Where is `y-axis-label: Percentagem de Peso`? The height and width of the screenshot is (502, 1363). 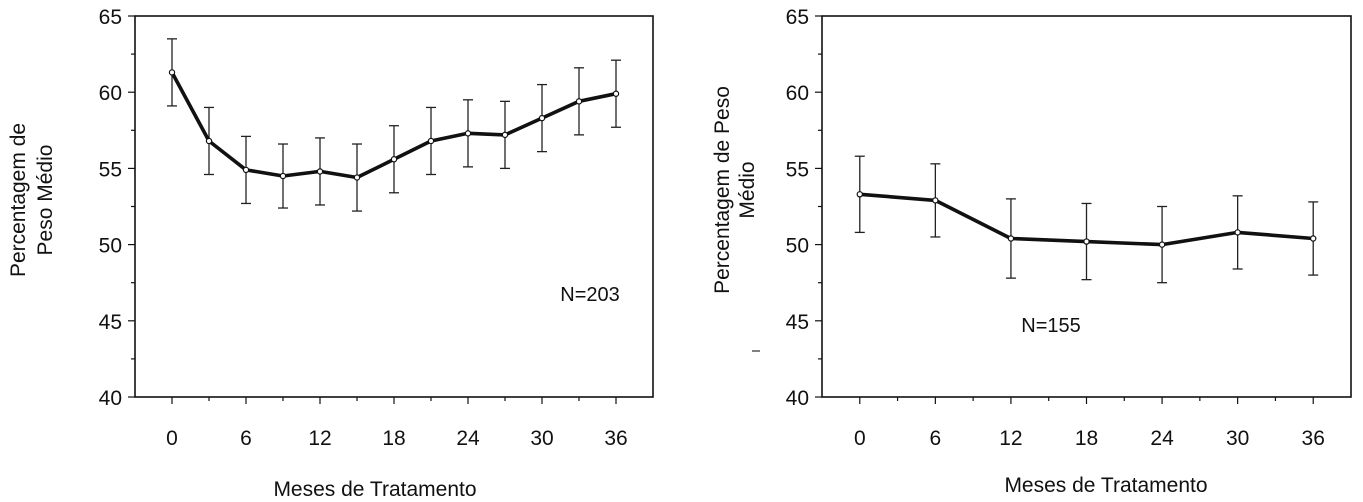 y-axis-label: Percentagem de Peso is located at coordinates (722, 190).